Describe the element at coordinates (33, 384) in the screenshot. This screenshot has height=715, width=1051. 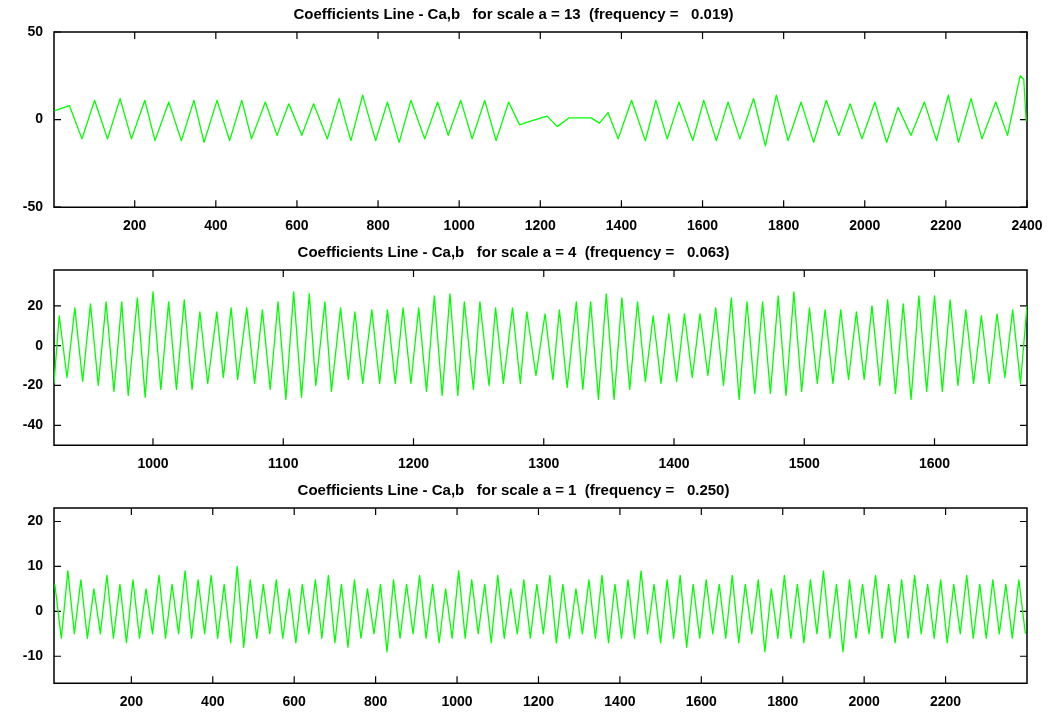
I see `y-tick-label: -20` at that location.